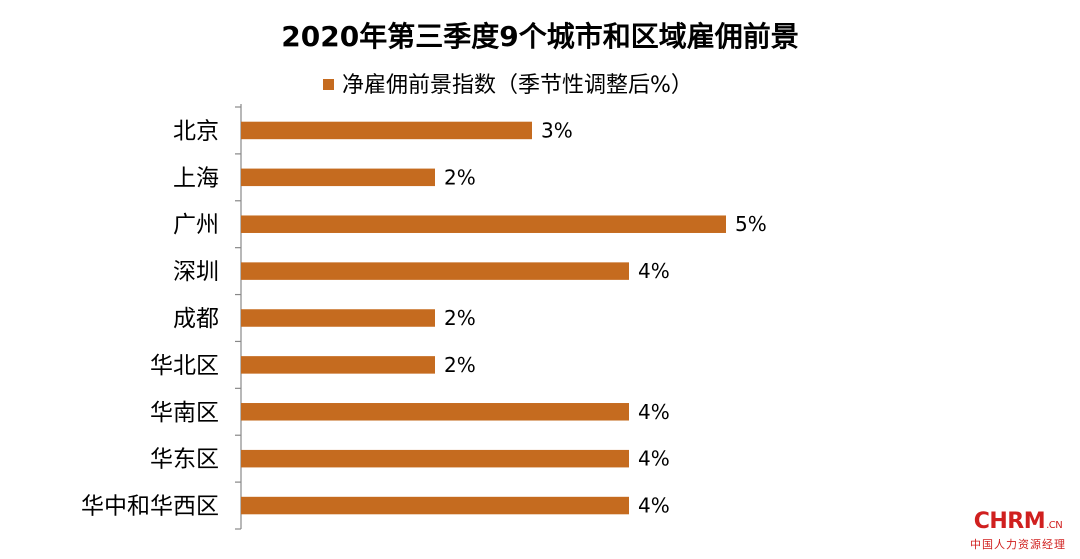 This screenshot has height=559, width=1080. What do you see at coordinates (1018, 544) in the screenshot?
I see `logo-tagline: 中国人力资源经理` at bounding box center [1018, 544].